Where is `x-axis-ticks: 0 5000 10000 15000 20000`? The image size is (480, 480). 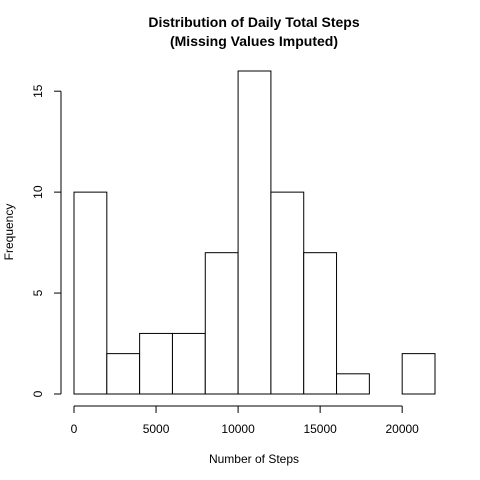 x-axis-ticks: 0 5000 10000 15000 20000 is located at coordinates (245, 421).